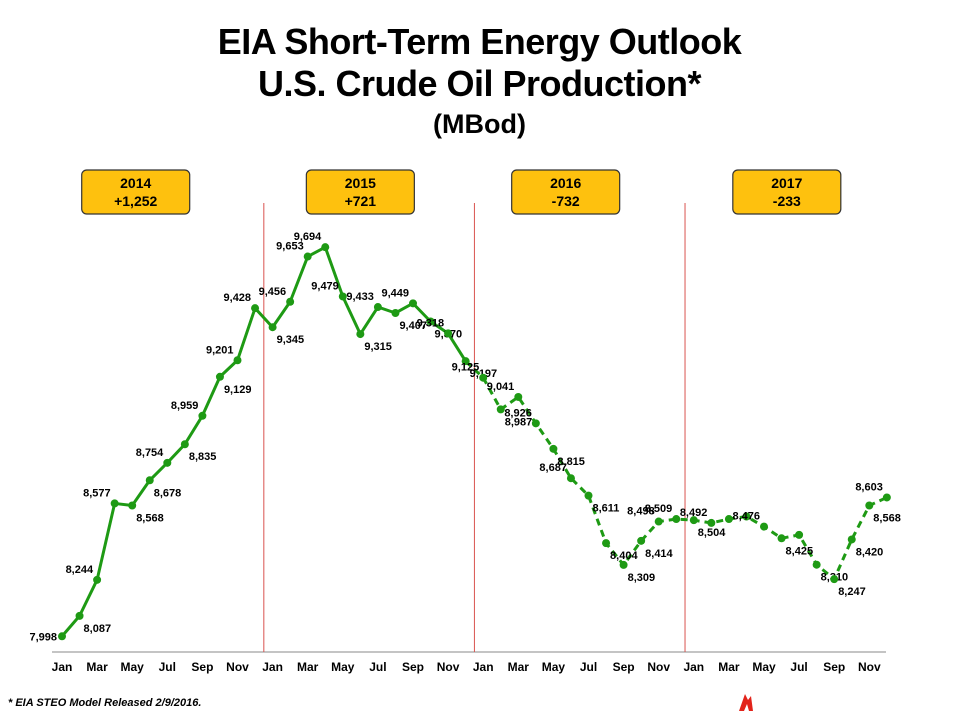 This screenshot has height=713, width=959. Describe the element at coordinates (98, 629) in the screenshot. I see `data-label-1: 8,087` at that location.